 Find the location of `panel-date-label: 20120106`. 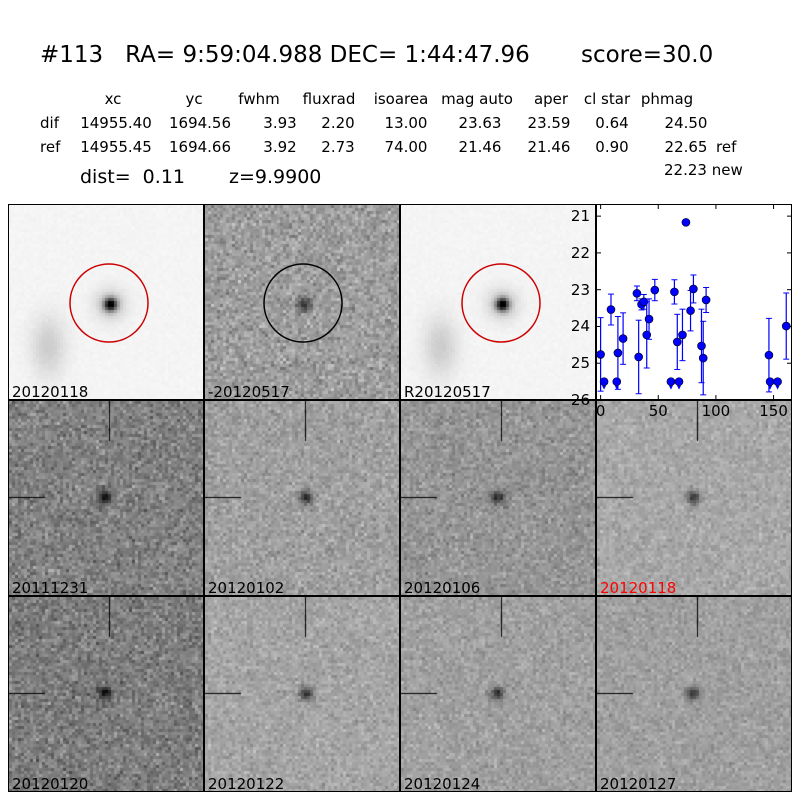

panel-date-label: 20120106 is located at coordinates (442, 587).